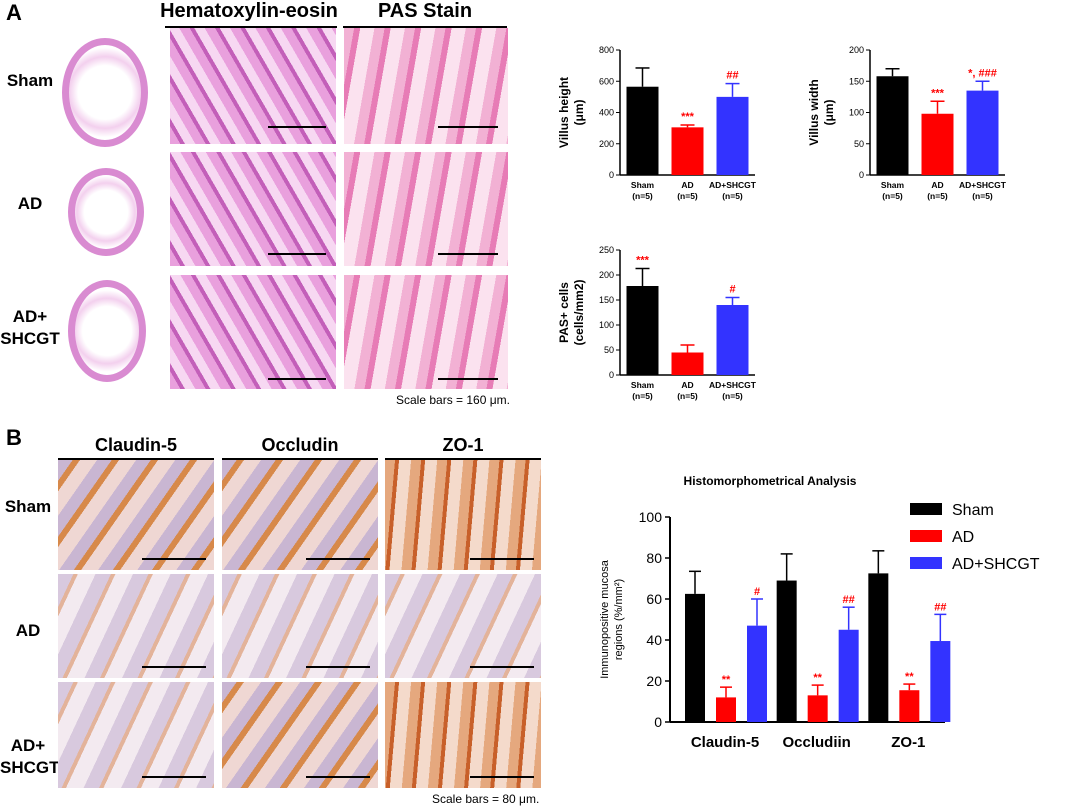 Image resolution: width=1065 pixels, height=808 pixels. Describe the element at coordinates (253, 209) in the screenshot. I see `he-micrograph-ad` at that location.